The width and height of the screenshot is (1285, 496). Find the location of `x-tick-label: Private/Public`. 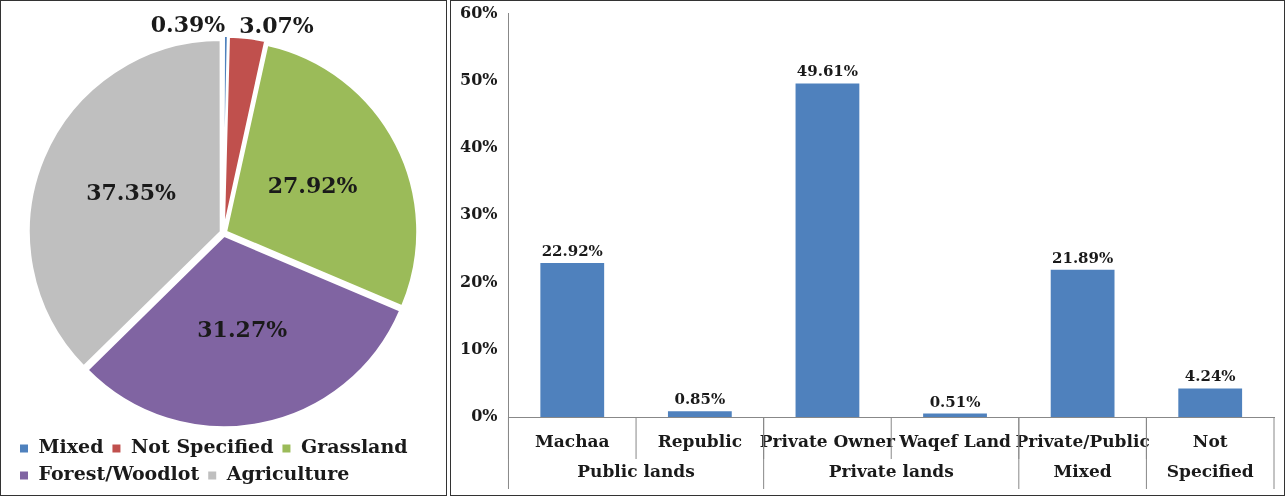

x-tick-label: Private/Public is located at coordinates (1082, 441).